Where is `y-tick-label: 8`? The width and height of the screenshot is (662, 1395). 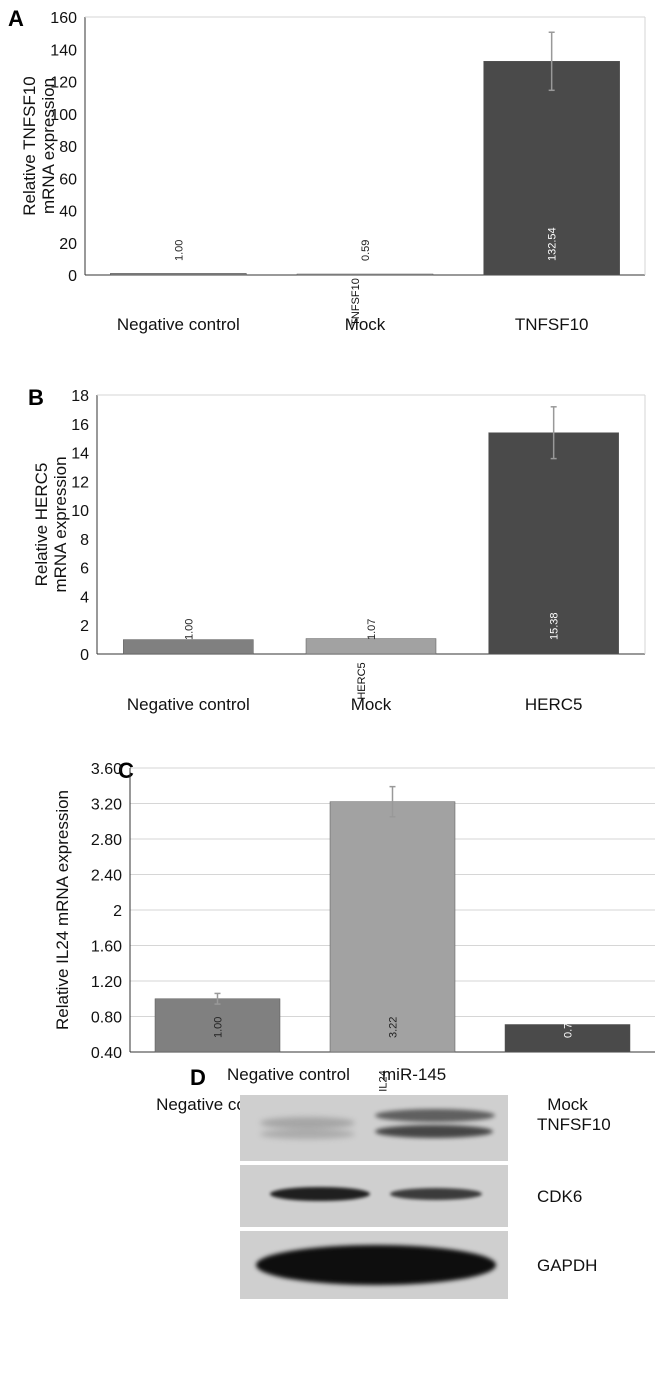
y-tick-label: 8 is located at coordinates (84, 540).